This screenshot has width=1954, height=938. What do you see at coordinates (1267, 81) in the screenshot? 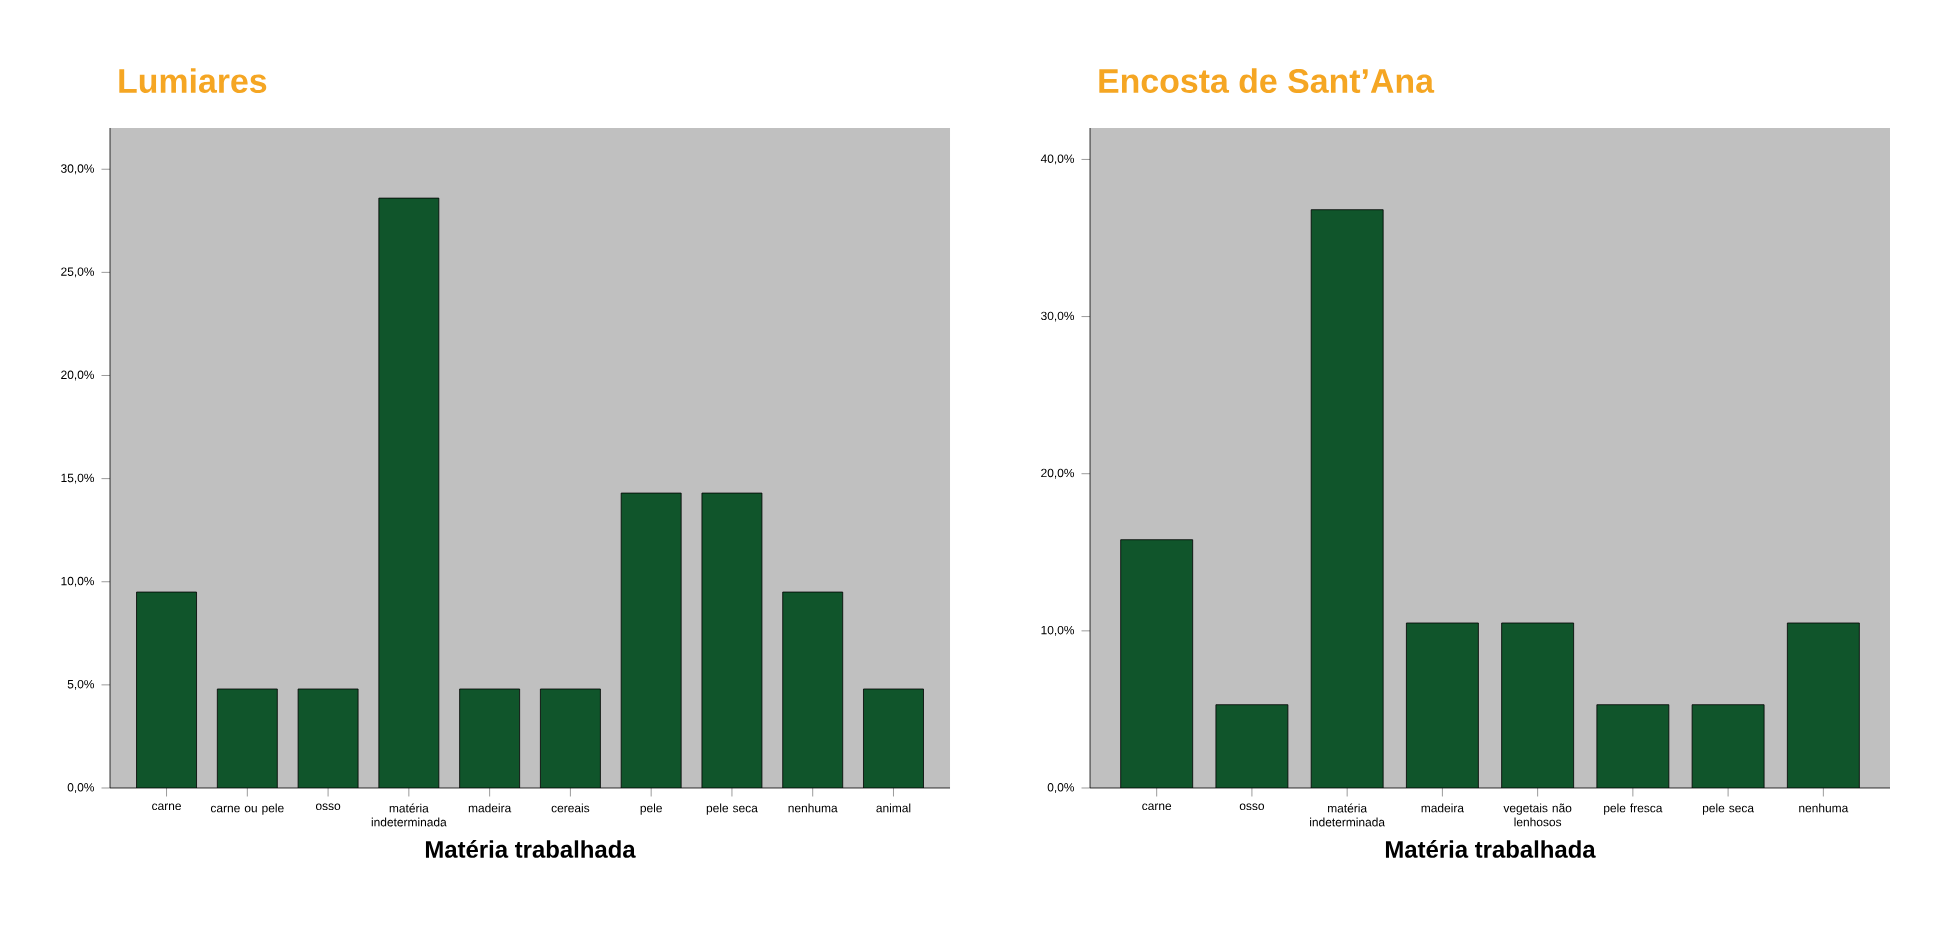
I see `chart-title: Encosta de Sant’Ana` at bounding box center [1267, 81].